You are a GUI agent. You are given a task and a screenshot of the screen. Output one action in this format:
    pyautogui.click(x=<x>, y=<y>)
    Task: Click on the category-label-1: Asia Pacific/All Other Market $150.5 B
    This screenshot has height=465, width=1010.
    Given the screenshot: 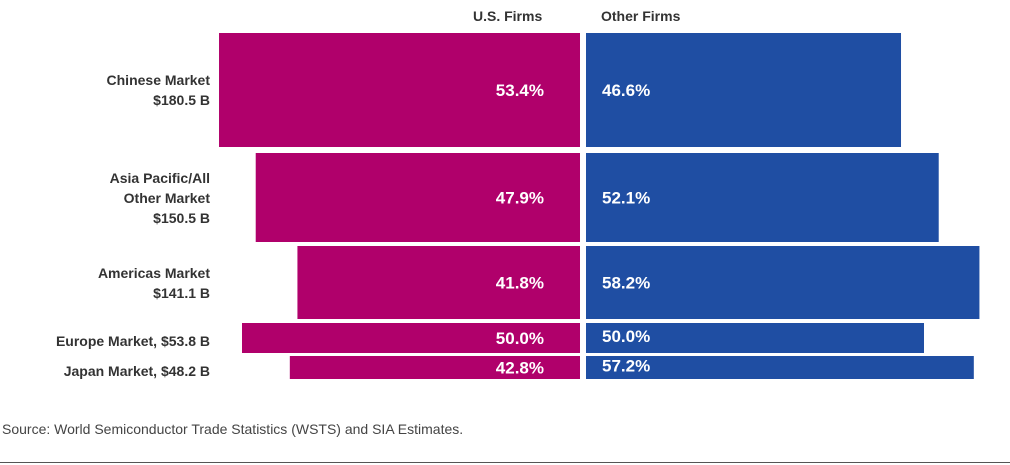 What is the action you would take?
    pyautogui.click(x=105, y=198)
    